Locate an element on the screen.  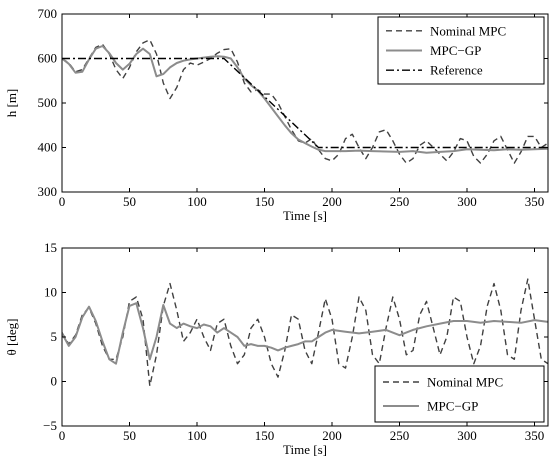
altitude-x-axis-label: Time [s] is located at coordinates (305, 215).